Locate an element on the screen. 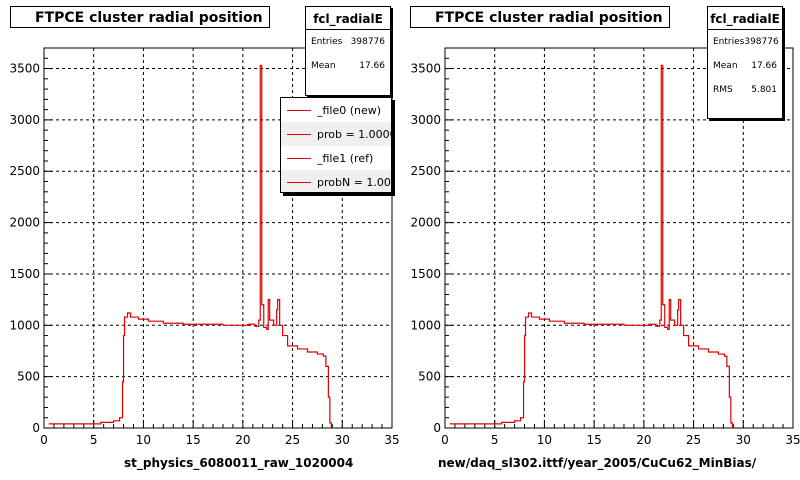 The image size is (800, 480). stats-box: fcl_radialE Entries 398776 Mean 17.66 is located at coordinates (348, 51).